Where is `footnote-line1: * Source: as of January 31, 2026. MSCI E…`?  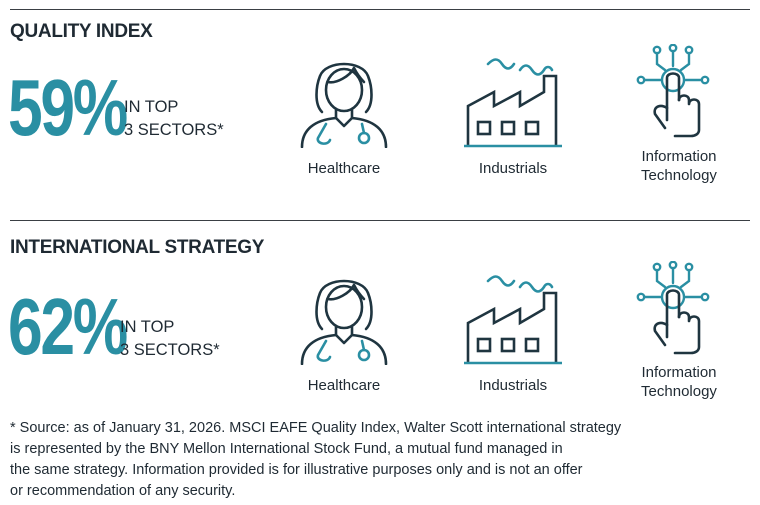 footnote-line1: * Source: as of January 31, 2026. MSCI E… is located at coordinates (316, 428).